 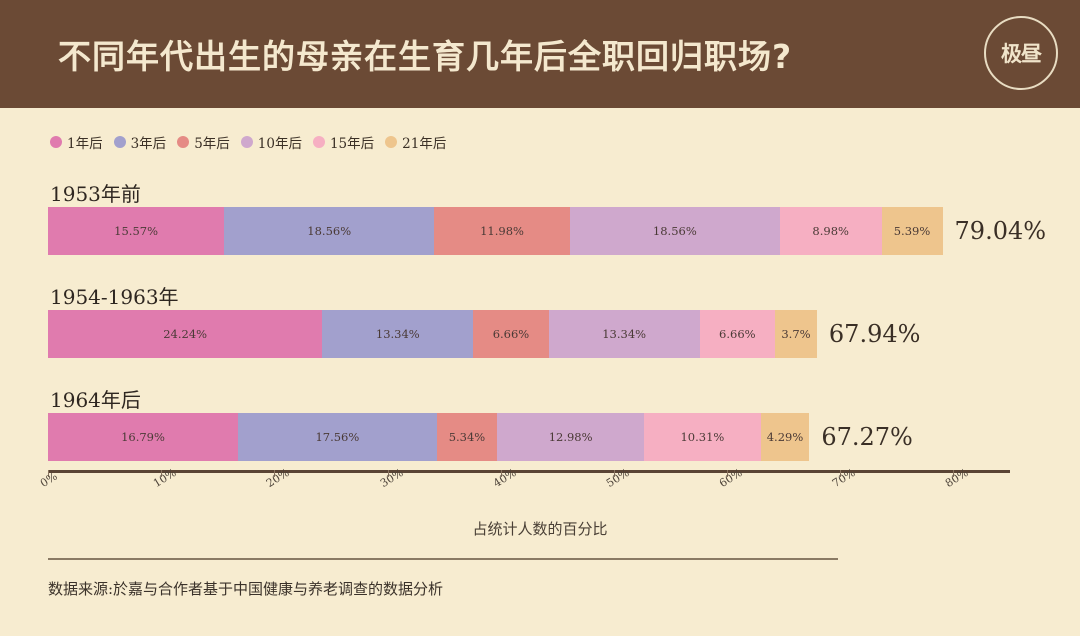 What do you see at coordinates (874, 334) in the screenshot?
I see `row-total-label: 67.94%` at bounding box center [874, 334].